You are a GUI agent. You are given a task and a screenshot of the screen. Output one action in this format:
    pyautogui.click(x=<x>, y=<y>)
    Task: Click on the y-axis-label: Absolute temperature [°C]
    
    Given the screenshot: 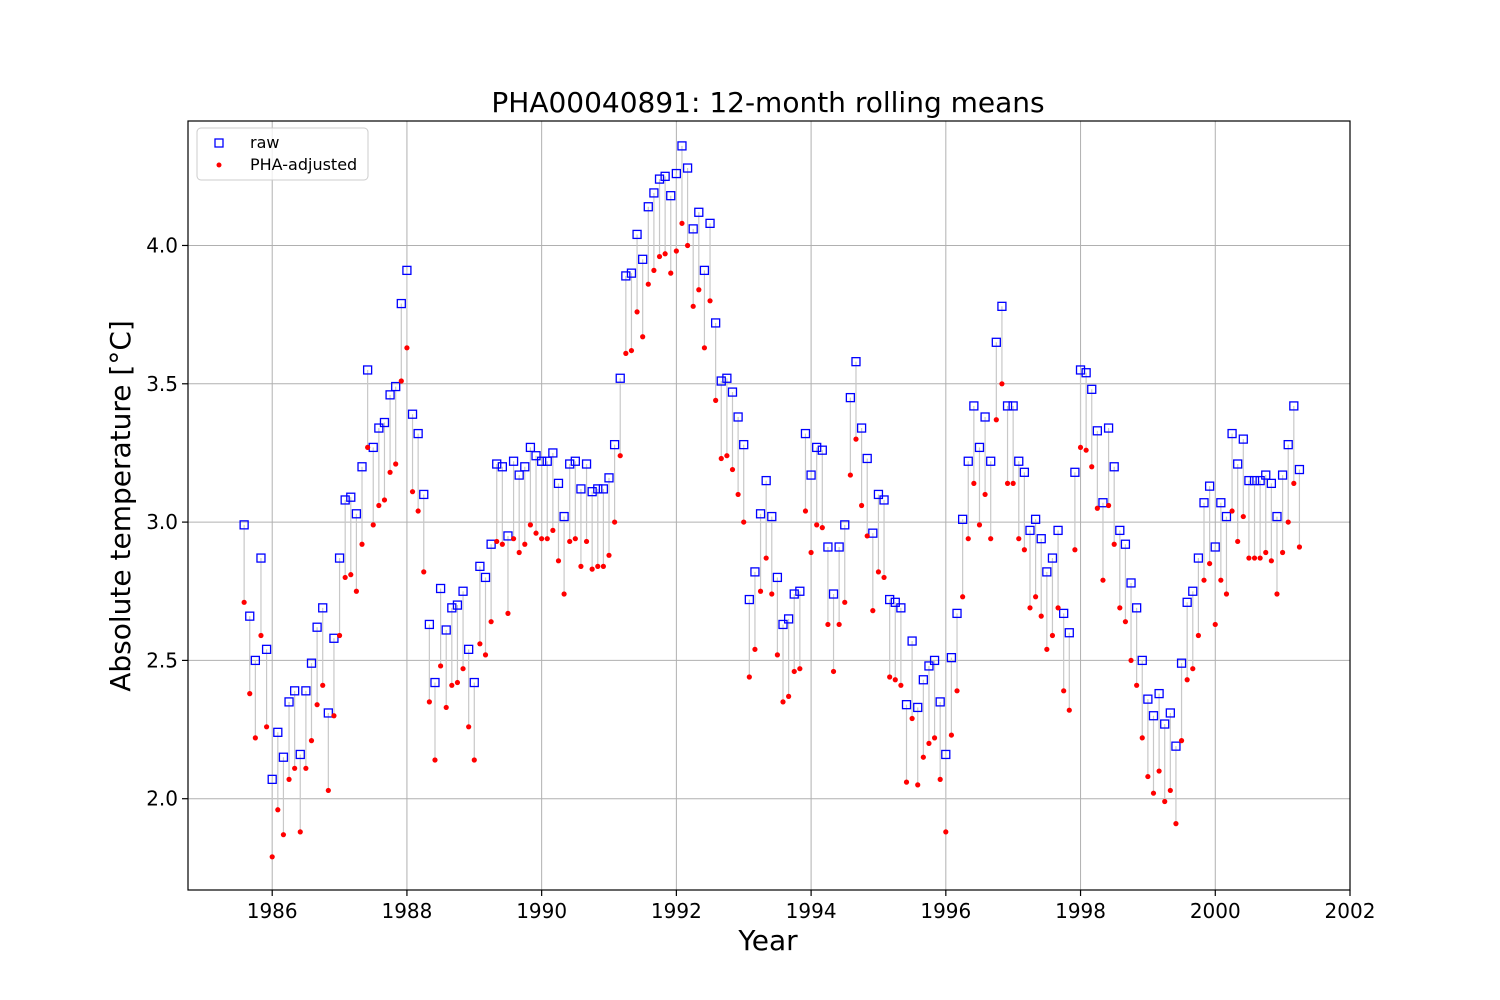 What is the action you would take?
    pyautogui.click(x=120, y=506)
    